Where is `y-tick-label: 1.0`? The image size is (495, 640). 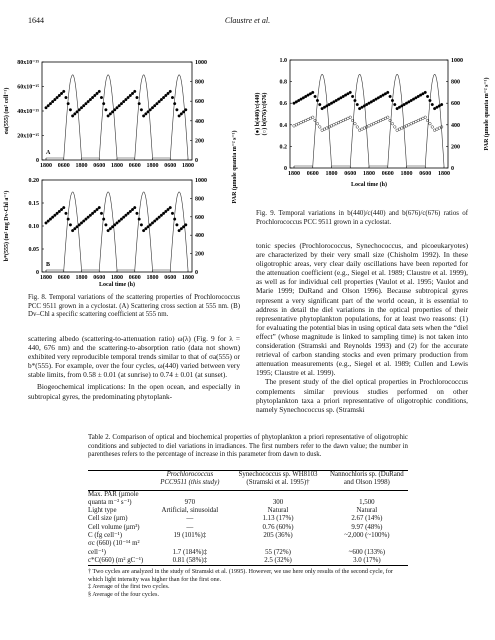
y-tick-label: 1.0 is located at coordinates (284, 61).